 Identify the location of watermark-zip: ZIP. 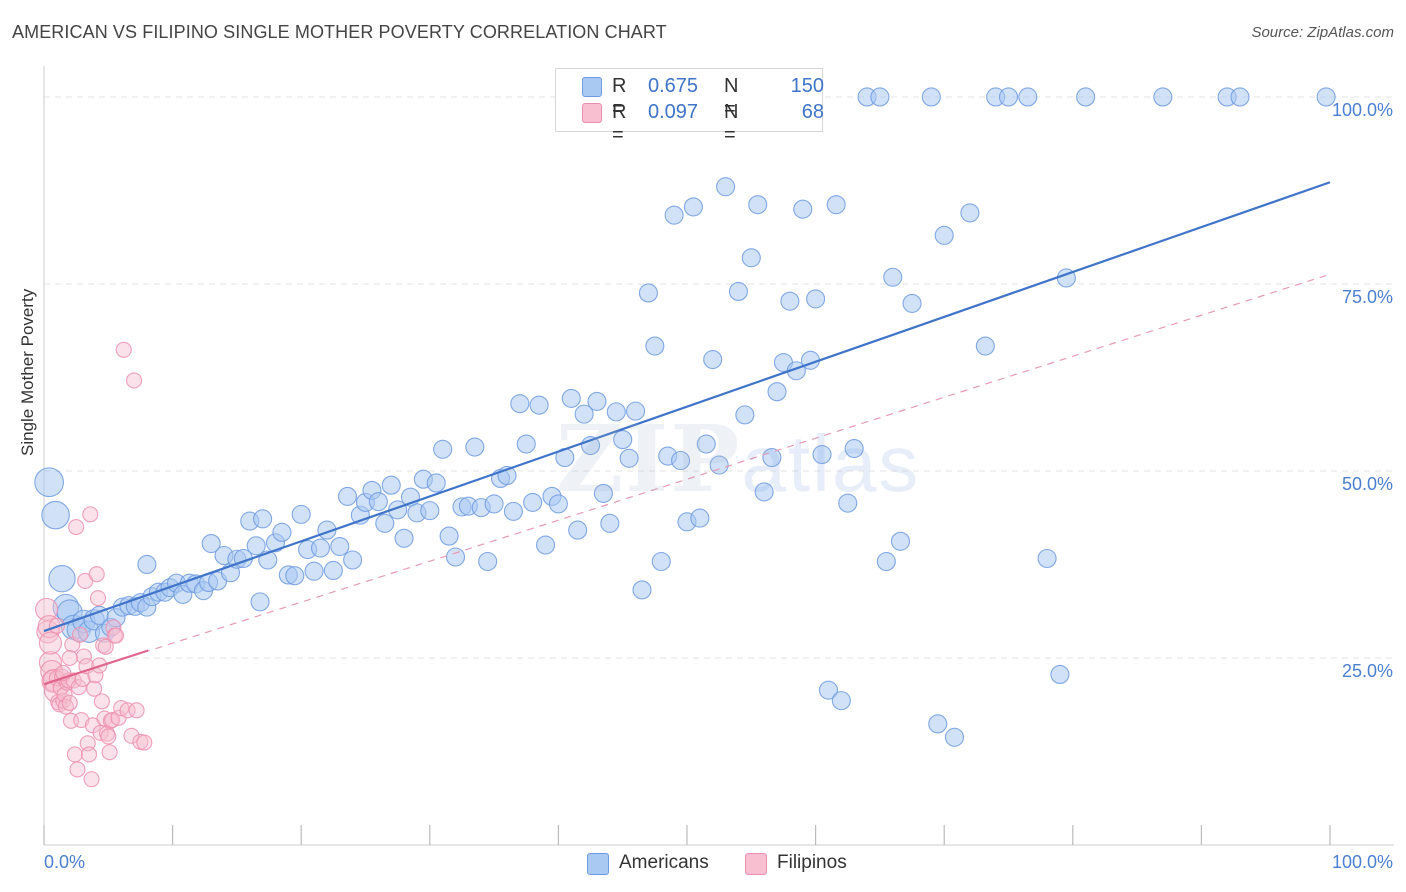
(649, 459).